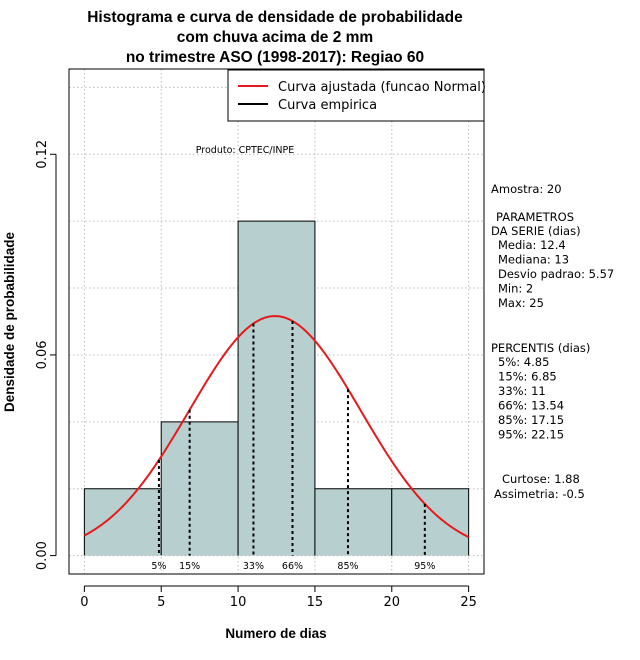  Describe the element at coordinates (540, 348) in the screenshot. I see `stats-percentiles-title: PERCENTIS (dias)` at that location.